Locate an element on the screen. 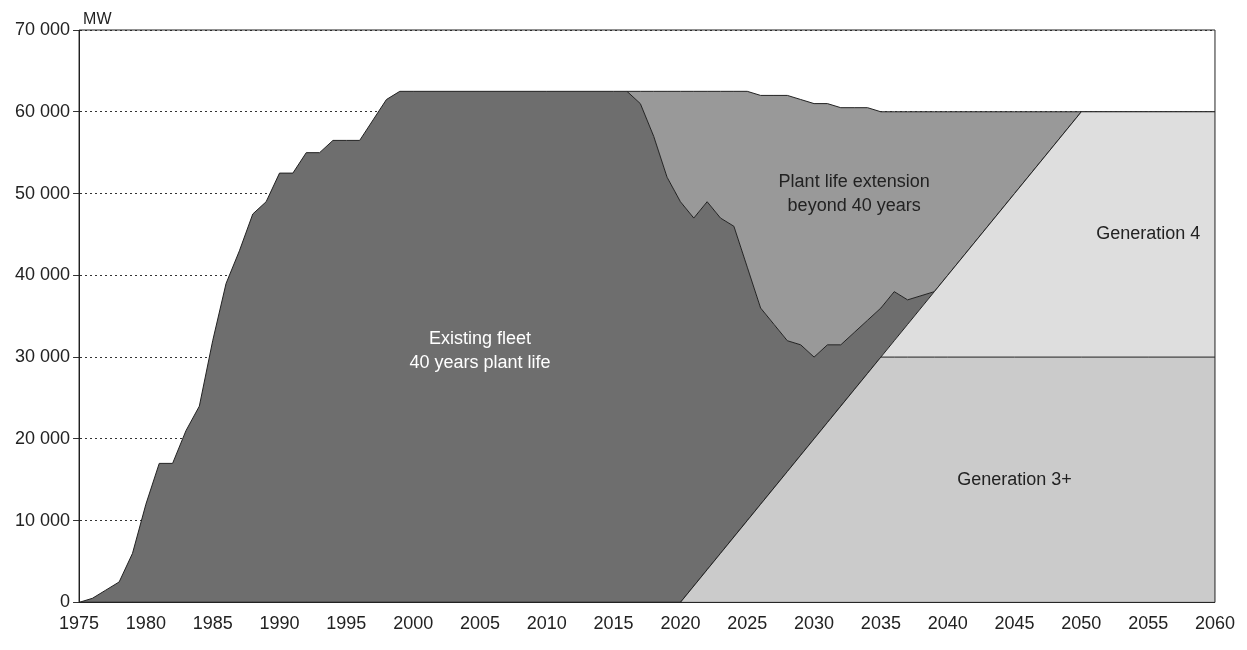  series-label: Generation 4 is located at coordinates (1148, 233).